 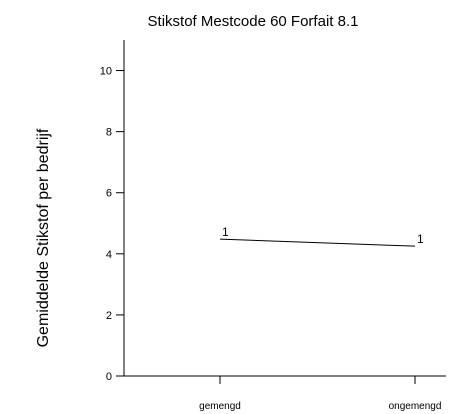 What do you see at coordinates (109, 194) in the screenshot?
I see `y-tick-label: 6` at bounding box center [109, 194].